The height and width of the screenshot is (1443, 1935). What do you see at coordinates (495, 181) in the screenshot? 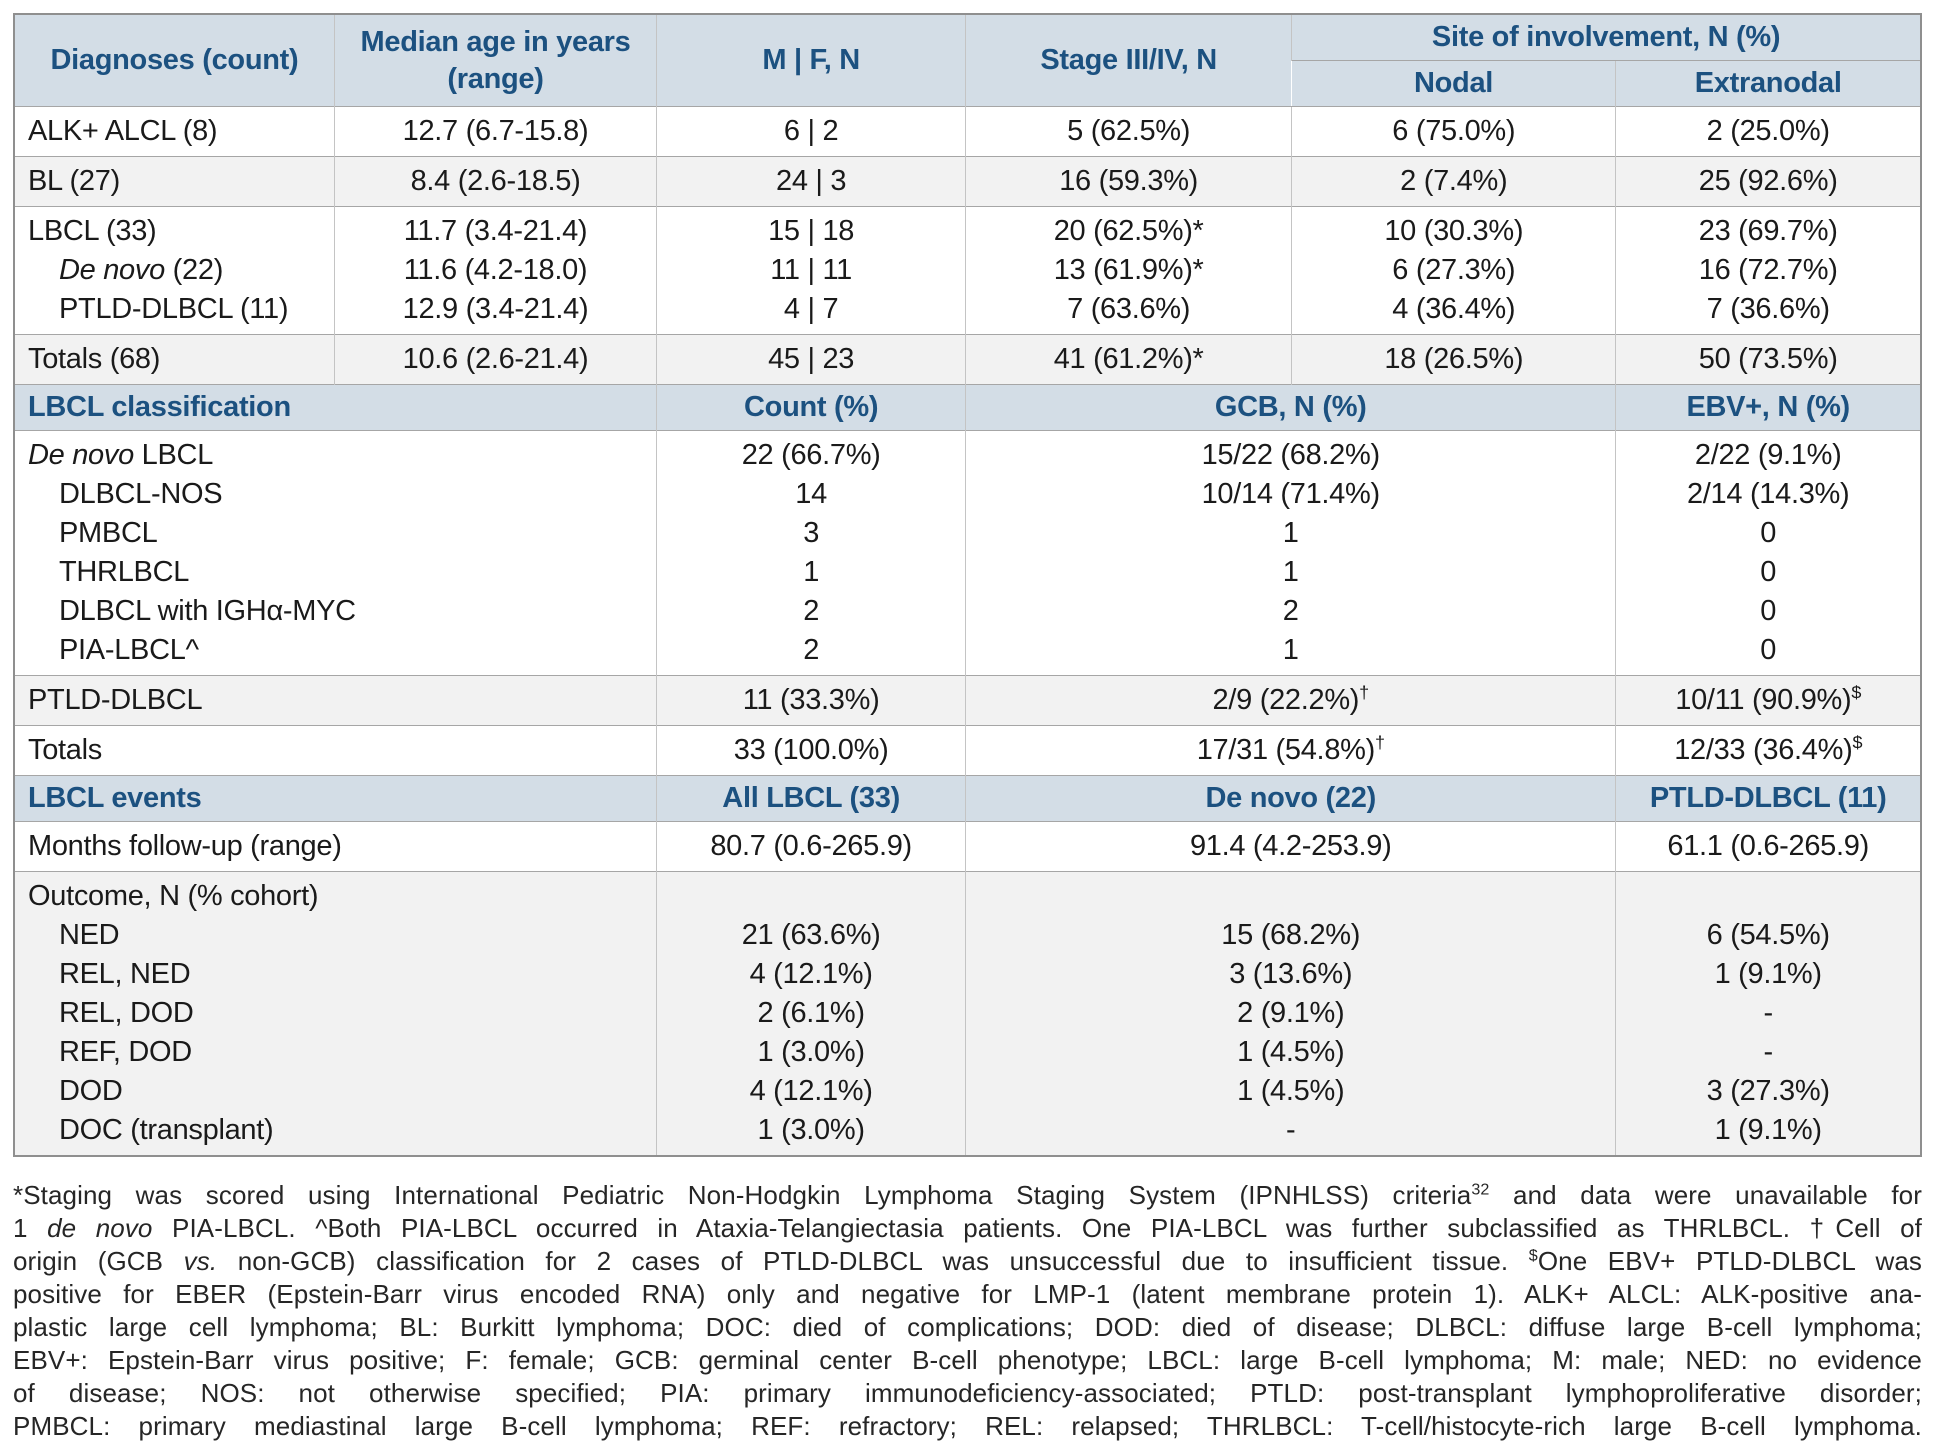
I see `cell-line: 8.4 (2.6-18.5)` at bounding box center [495, 181].